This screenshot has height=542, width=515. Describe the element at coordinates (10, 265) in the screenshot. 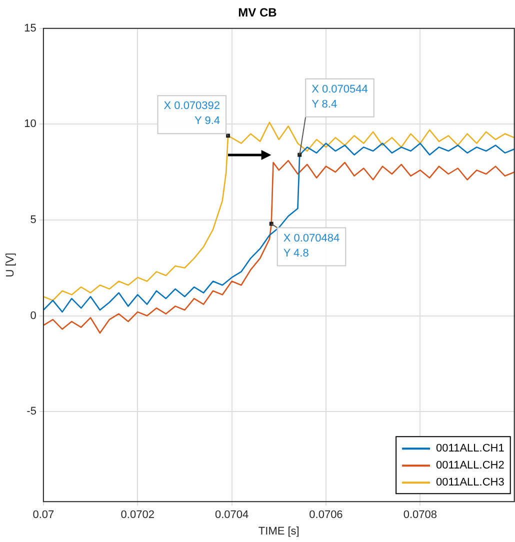

I see `y-axis-title: U [V]` at that location.